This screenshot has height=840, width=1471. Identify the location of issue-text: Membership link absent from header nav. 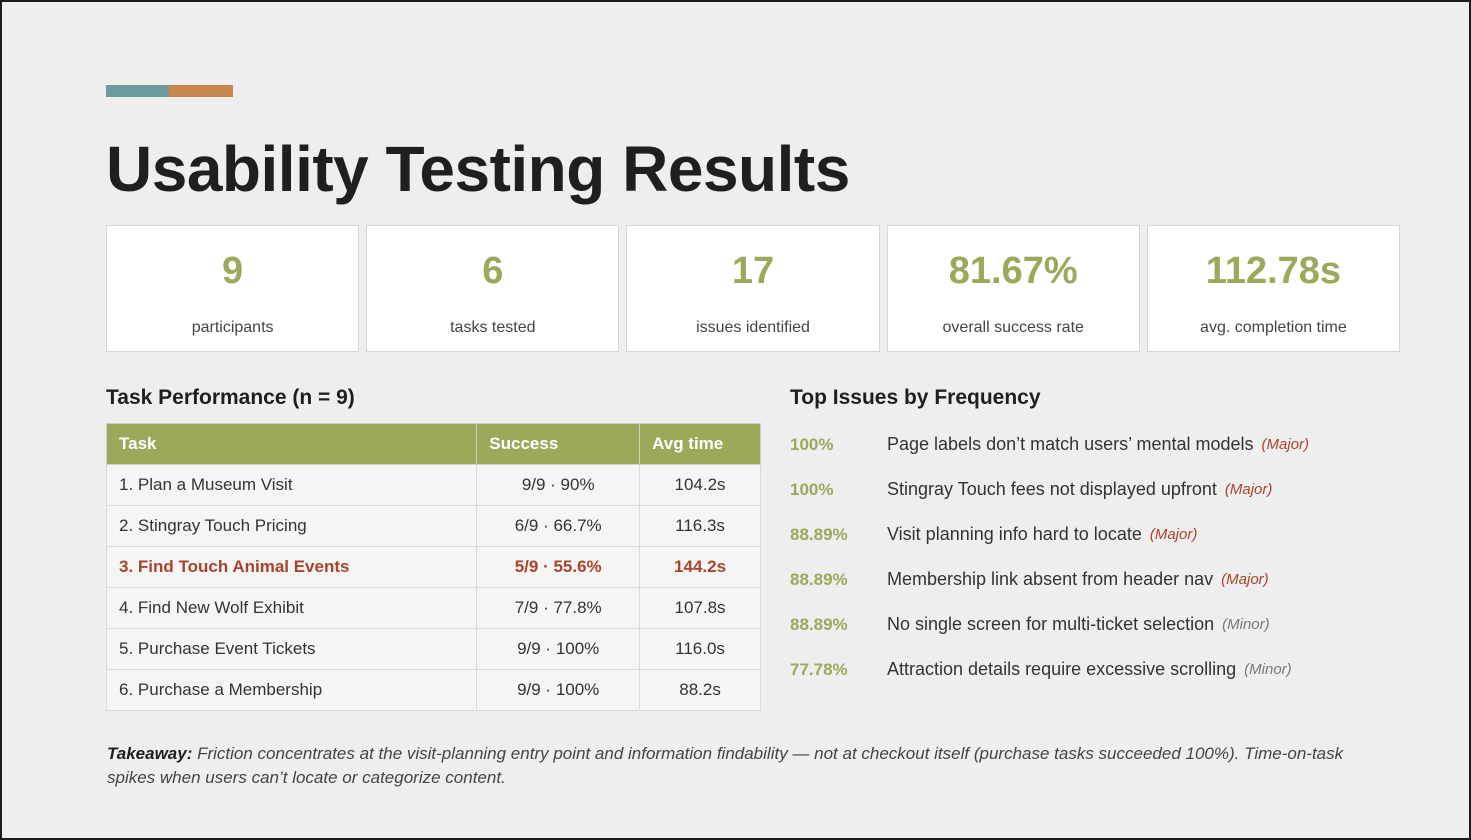
(1050, 579).